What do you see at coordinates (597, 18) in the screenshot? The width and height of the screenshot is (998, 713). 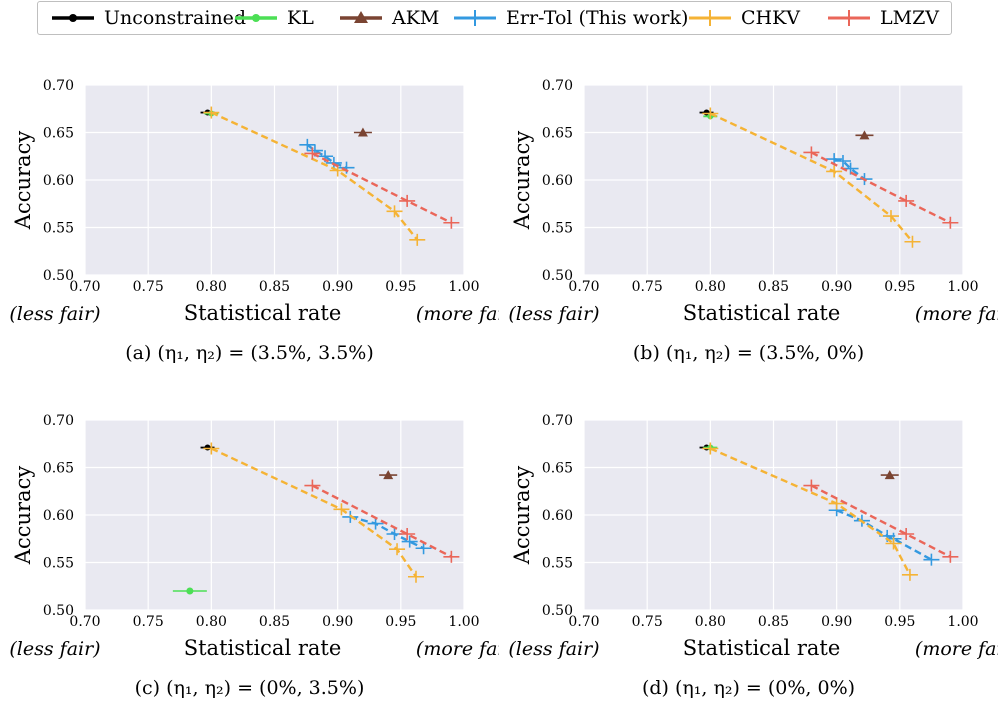 I see `legend-label: Err-Tol (This work)` at bounding box center [597, 18].